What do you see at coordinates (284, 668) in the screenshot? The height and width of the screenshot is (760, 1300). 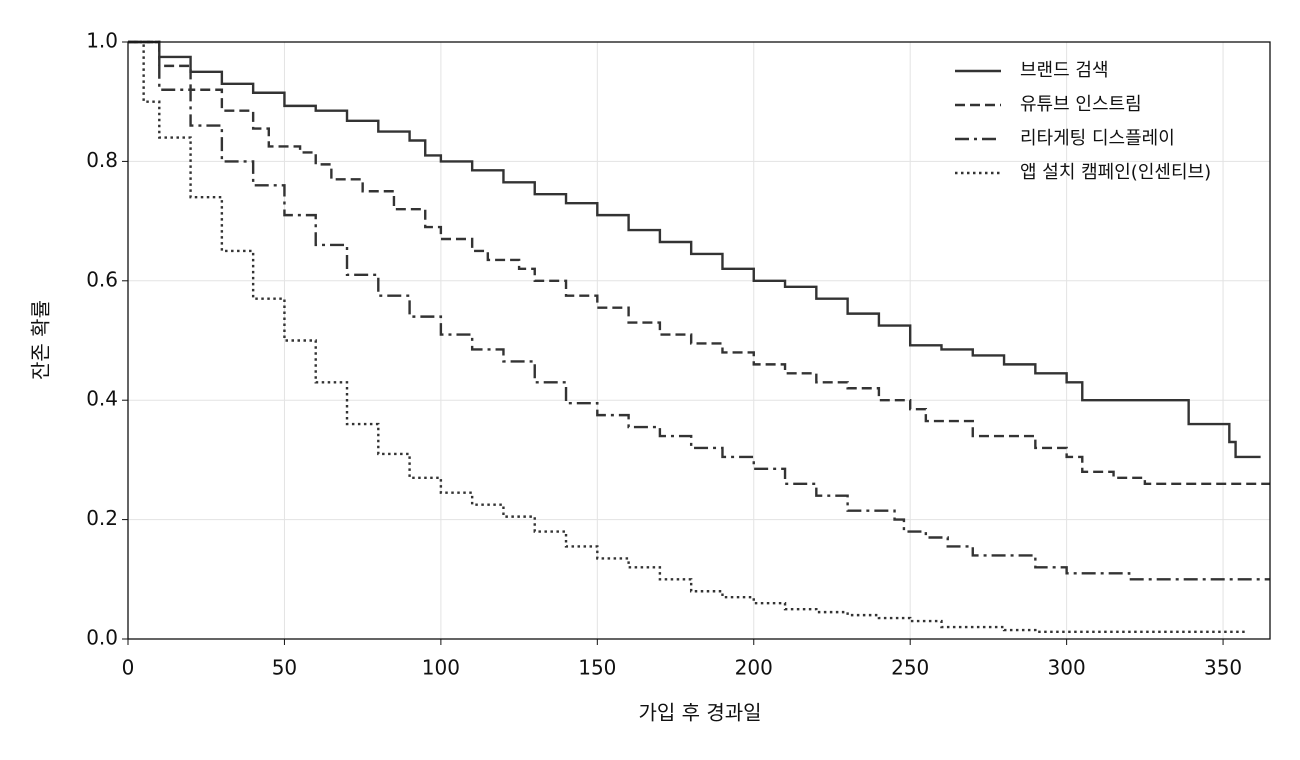 I see `x-tick-label: 50` at bounding box center [284, 668].